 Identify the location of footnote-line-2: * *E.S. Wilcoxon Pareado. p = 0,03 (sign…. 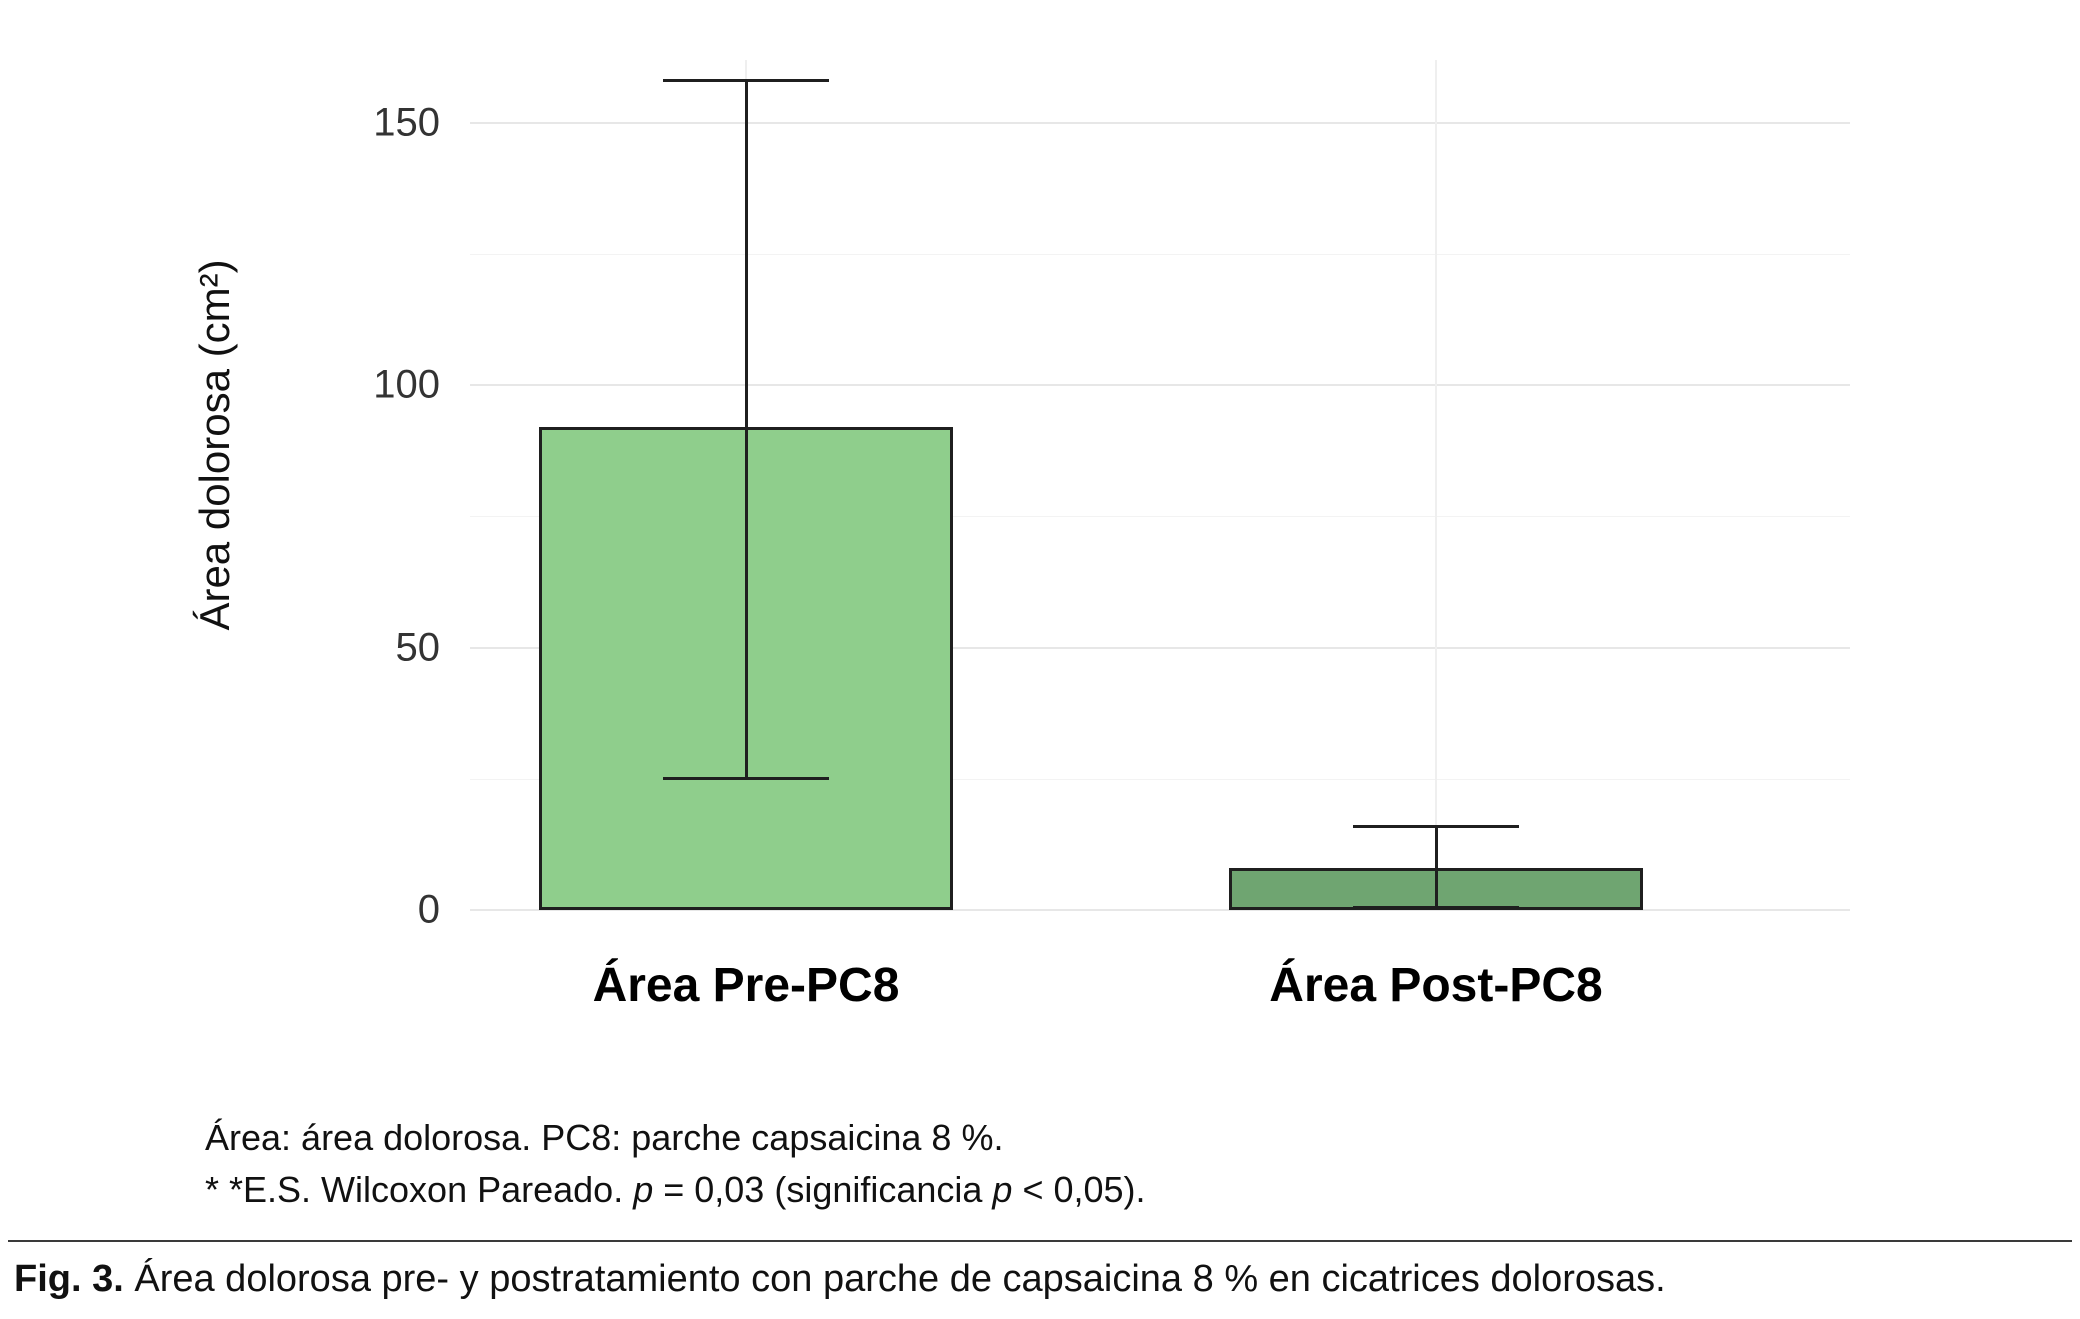
(675, 1190).